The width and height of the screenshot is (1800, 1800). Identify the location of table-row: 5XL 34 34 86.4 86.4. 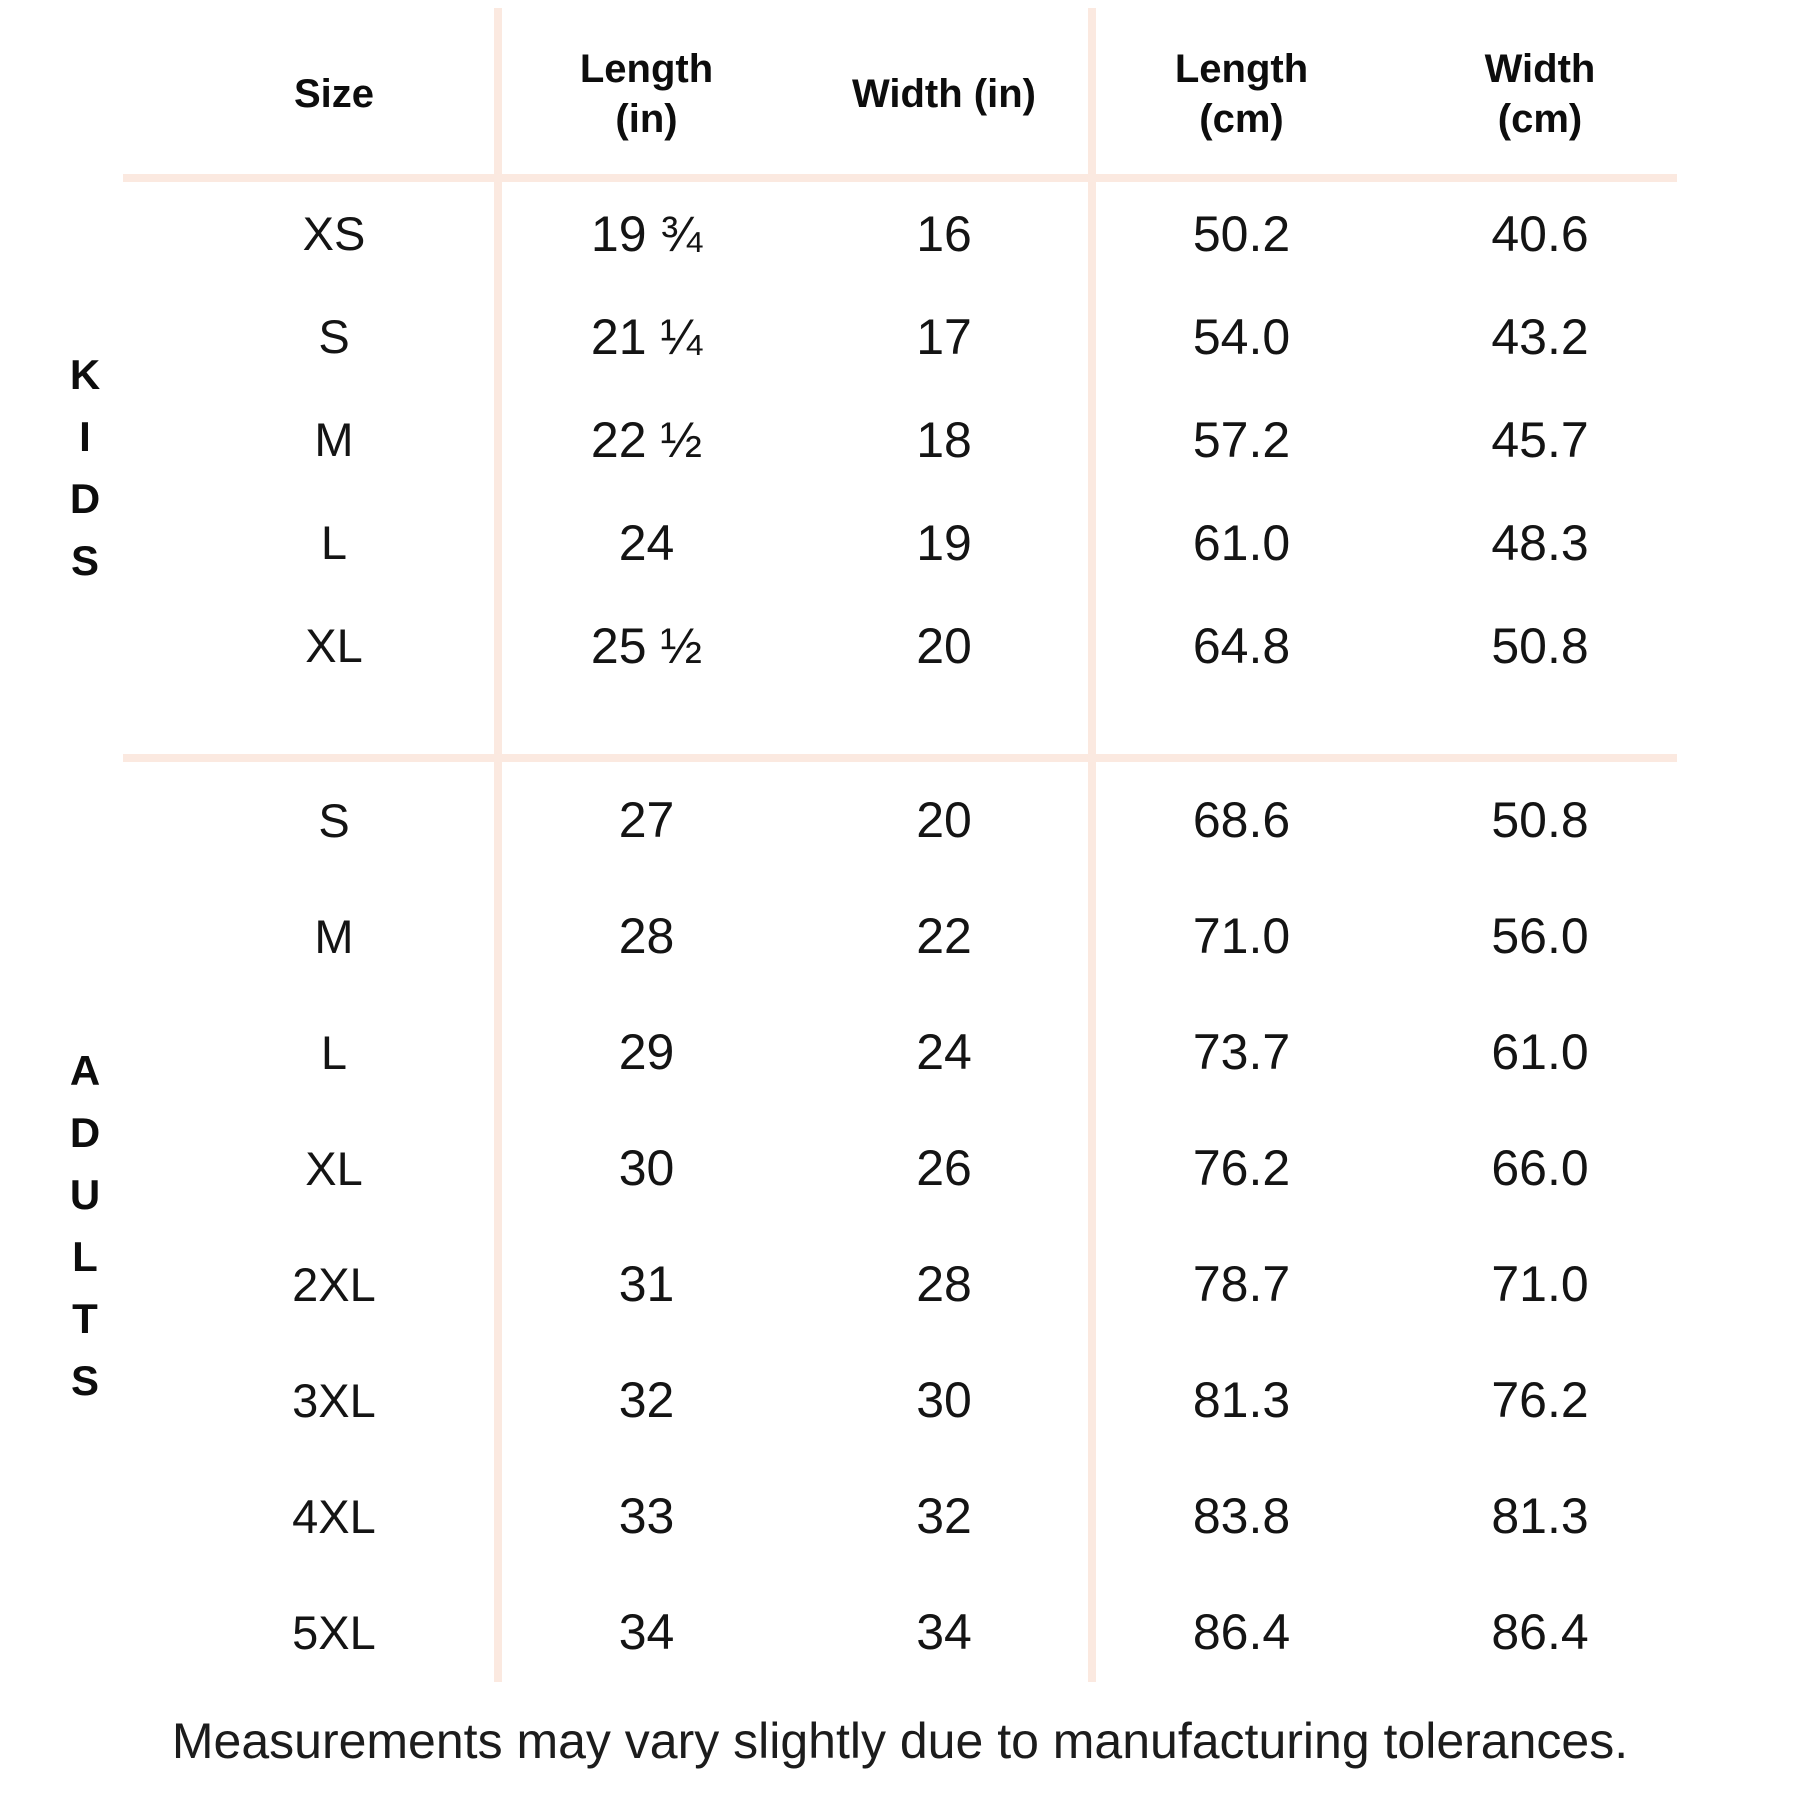
(845, 1632).